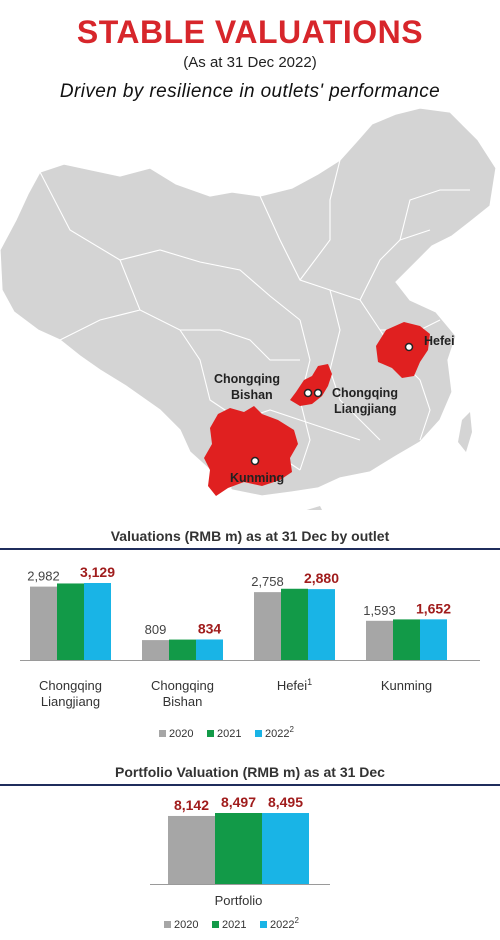 This screenshot has height=940, width=500. I want to click on data-label-2022-0: 3,129, so click(97, 572).